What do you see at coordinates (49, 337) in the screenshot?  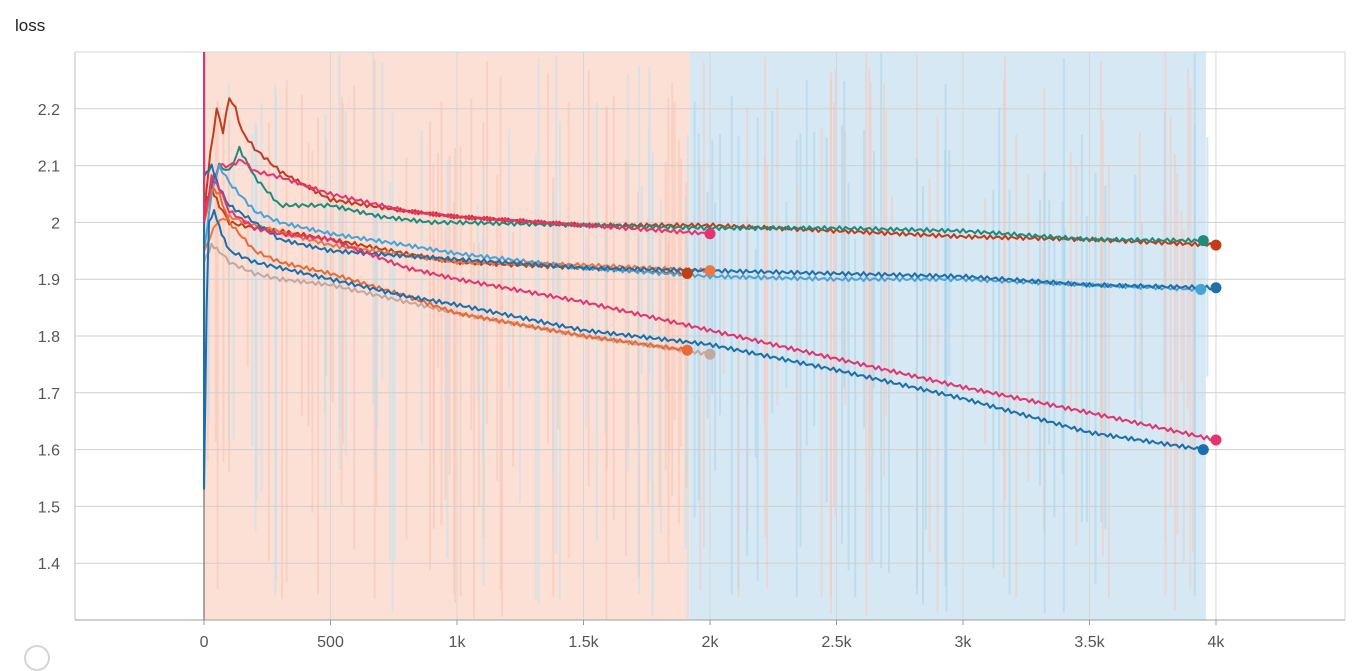 I see `y-tick-label: 1.8` at bounding box center [49, 337].